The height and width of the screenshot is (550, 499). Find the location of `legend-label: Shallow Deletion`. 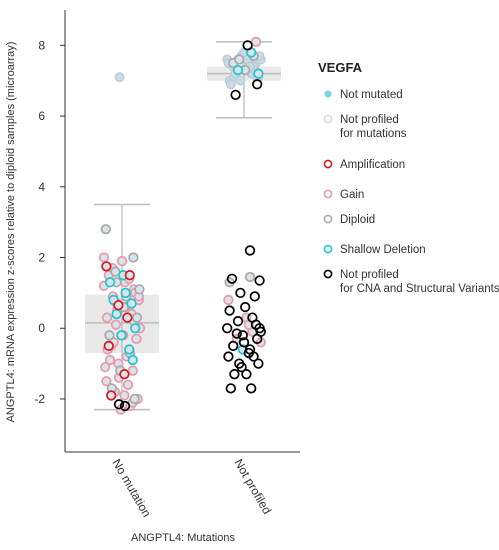

legend-label: Shallow Deletion is located at coordinates (383, 250).